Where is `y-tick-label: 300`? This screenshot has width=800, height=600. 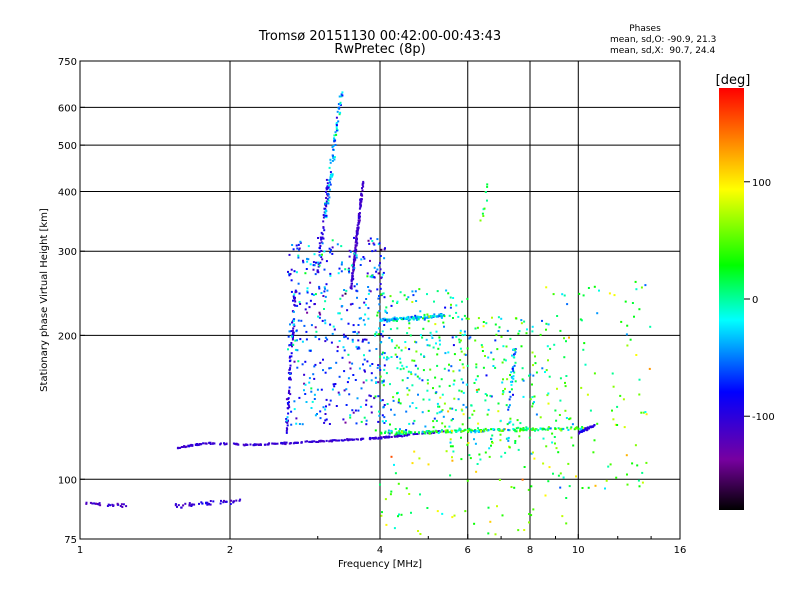
y-tick-label: 300 is located at coordinates (67, 252).